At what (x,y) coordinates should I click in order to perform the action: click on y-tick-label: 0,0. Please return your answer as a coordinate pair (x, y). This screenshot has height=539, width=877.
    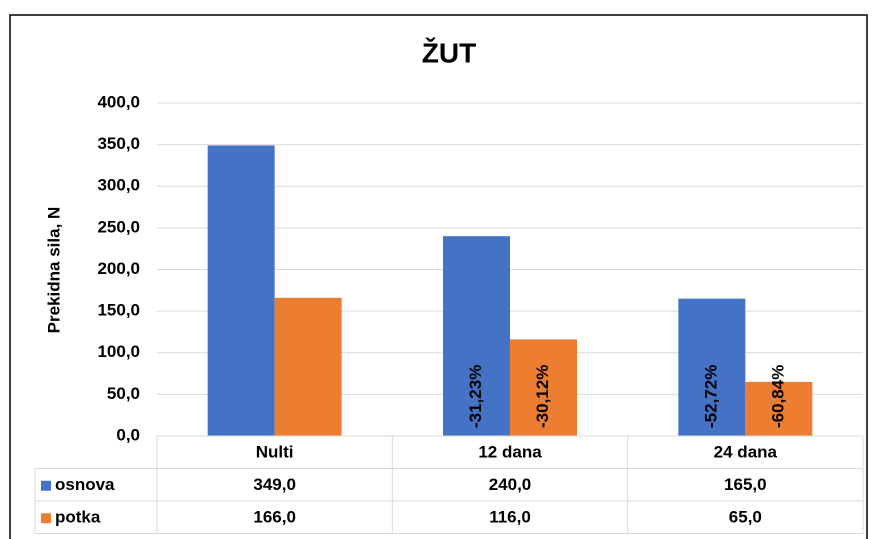
    Looking at the image, I should click on (128, 434).